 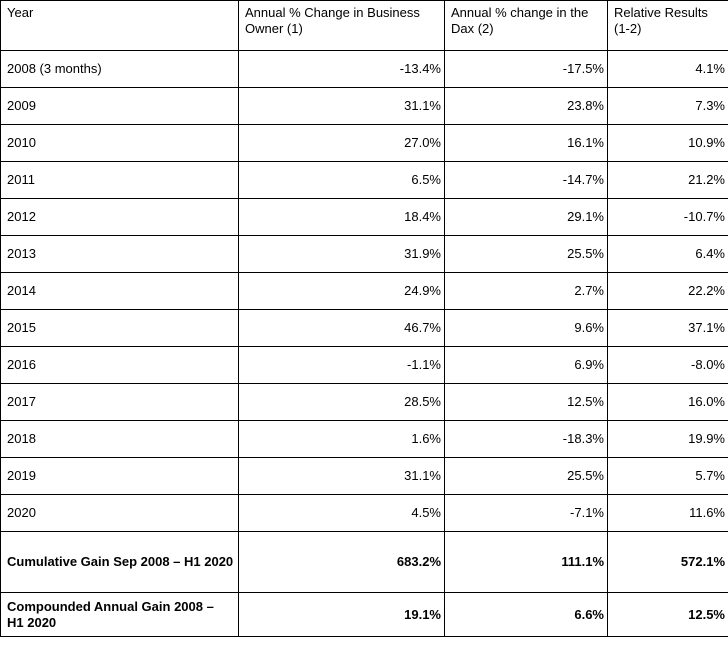 What do you see at coordinates (119, 513) in the screenshot?
I see `year-cell: 2020` at bounding box center [119, 513].